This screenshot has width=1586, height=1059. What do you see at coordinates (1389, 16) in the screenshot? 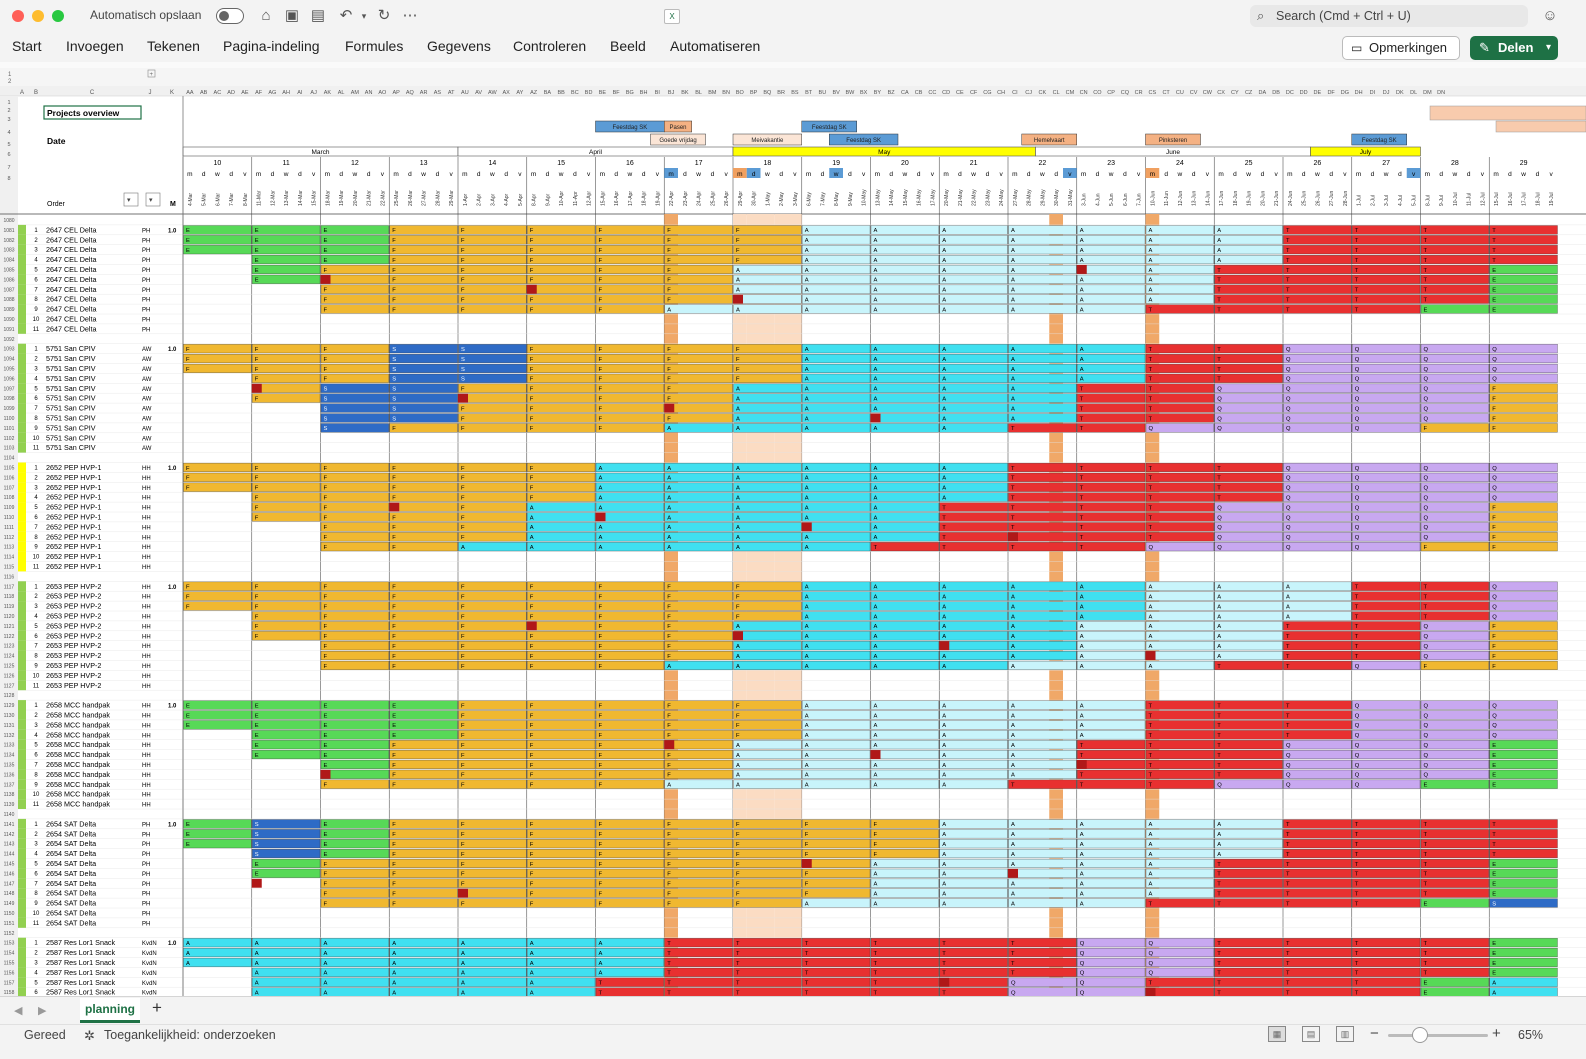
I see `search-input: ⌕ Search (Cmd + Ctrl + U)` at bounding box center [1389, 16].